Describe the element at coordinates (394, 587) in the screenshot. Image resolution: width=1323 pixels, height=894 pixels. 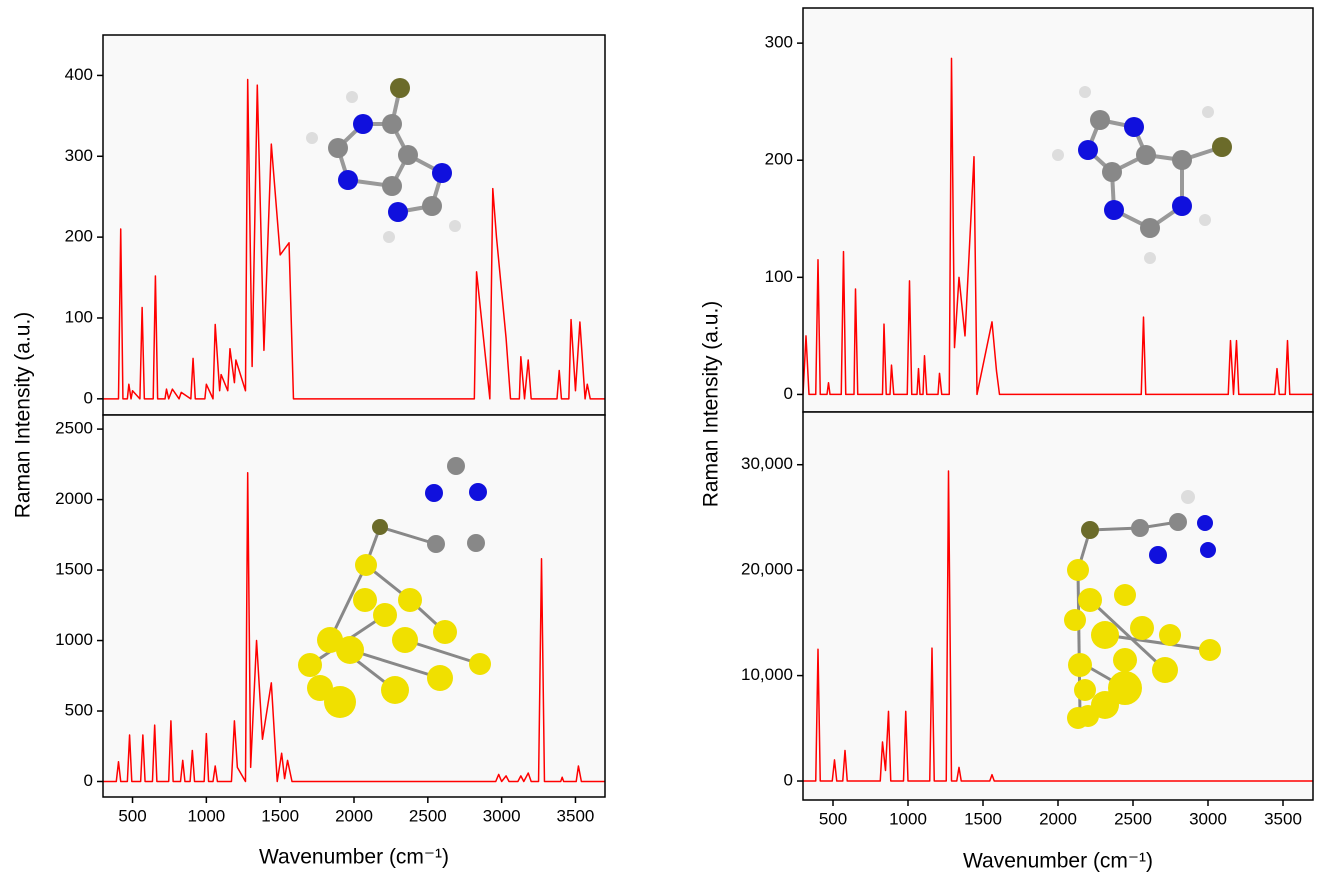
I see `cluster-bottom-left` at that location.